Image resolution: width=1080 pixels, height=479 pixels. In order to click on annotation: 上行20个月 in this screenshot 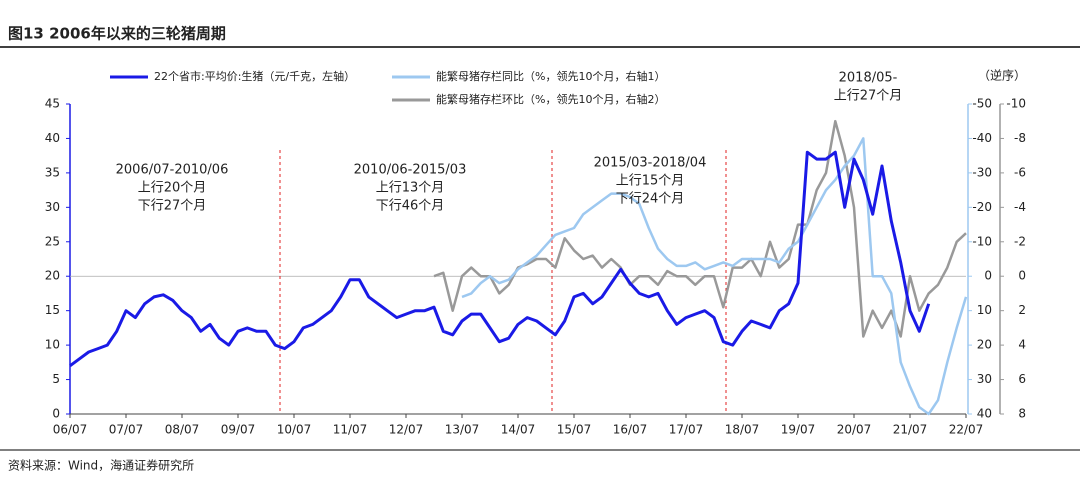, I will do `click(172, 188)`.